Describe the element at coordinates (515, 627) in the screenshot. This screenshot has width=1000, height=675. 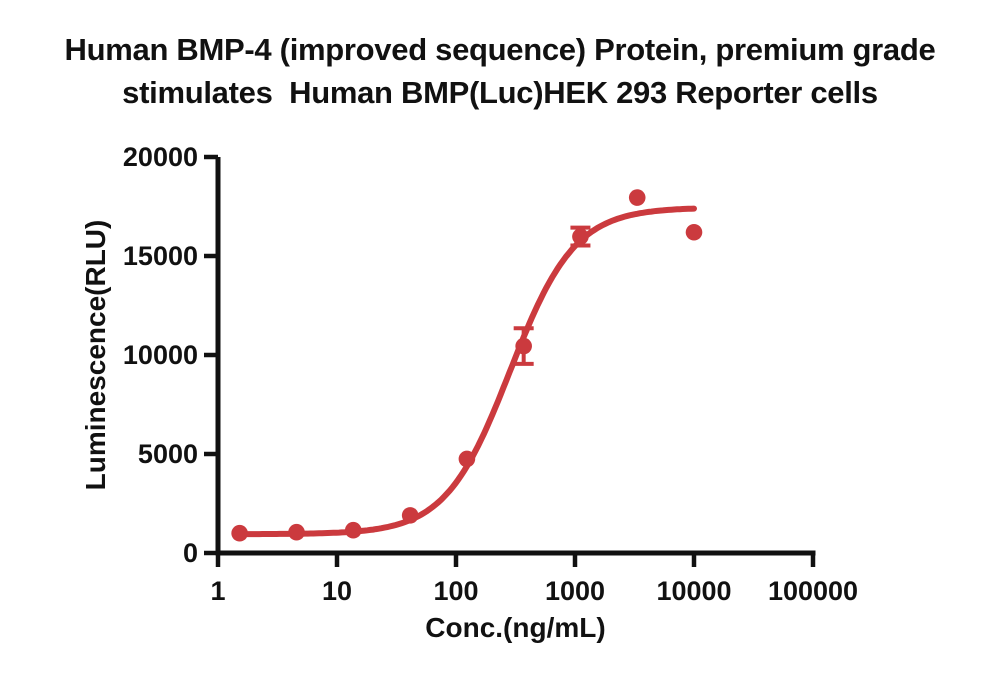
I see `x-axis-title: Conc.(ng/mL)` at that location.